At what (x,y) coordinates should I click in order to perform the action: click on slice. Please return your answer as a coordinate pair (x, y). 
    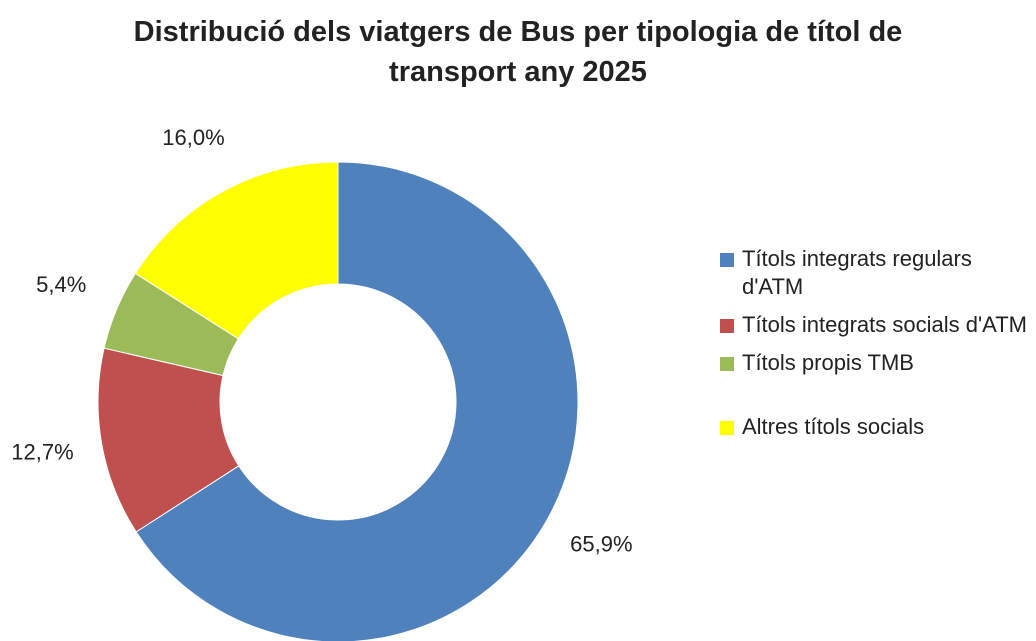
    Looking at the image, I should click on (236, 250).